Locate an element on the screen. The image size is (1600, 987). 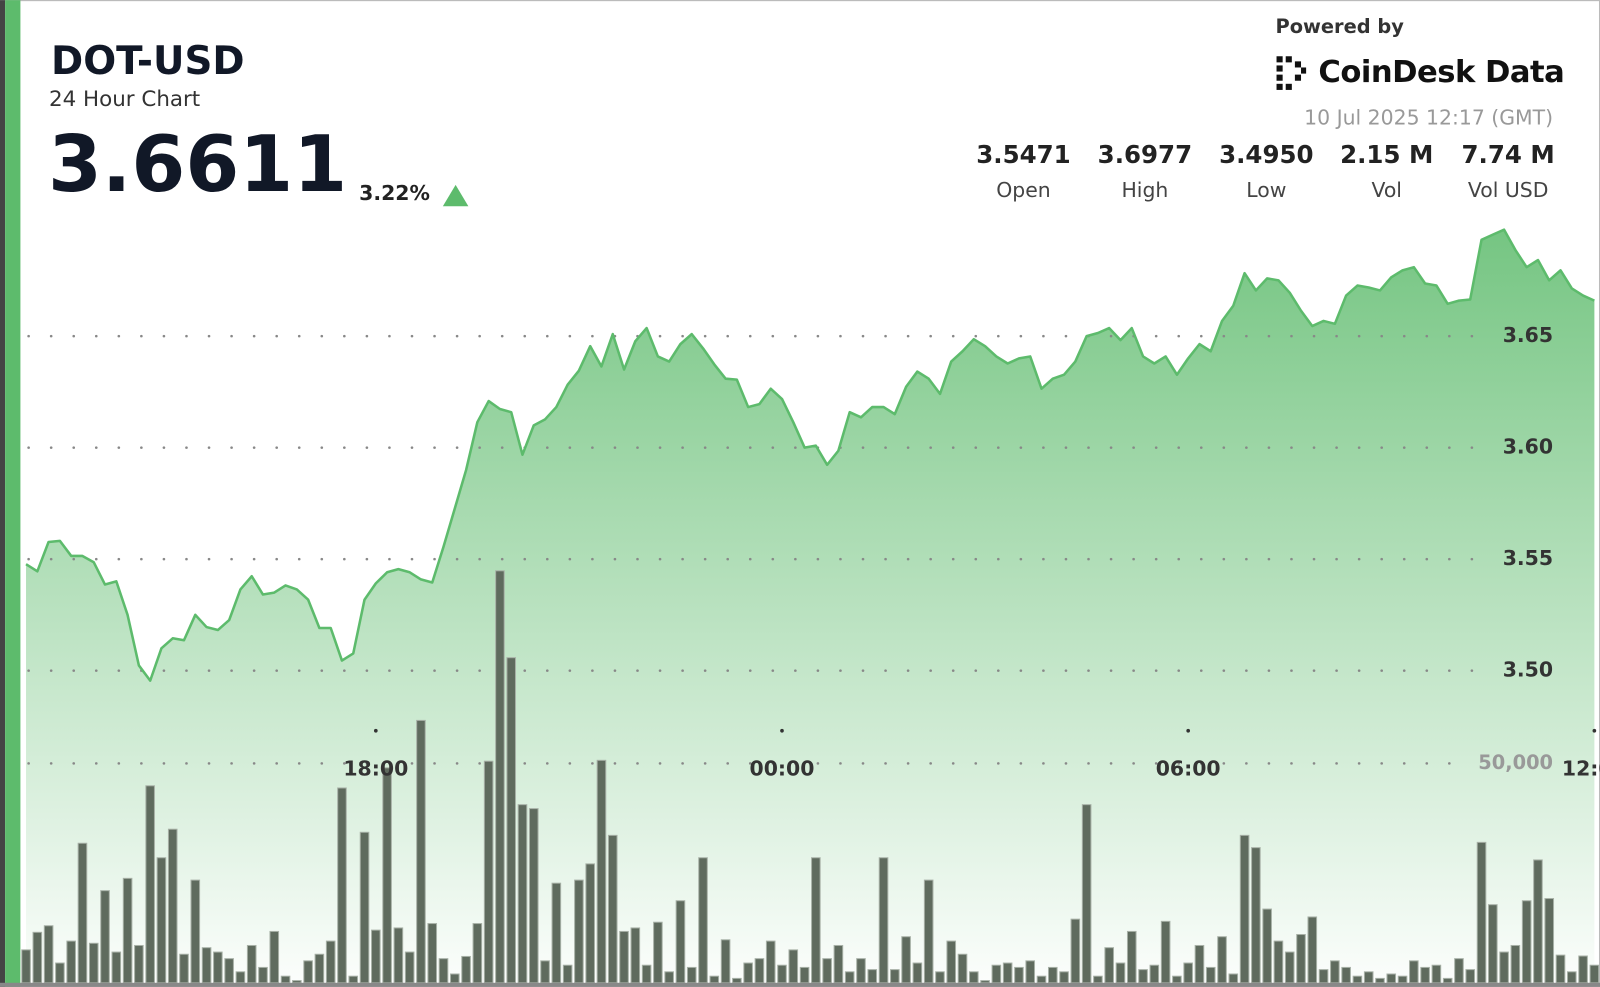
brand: CoinDesk Data is located at coordinates (1441, 72).